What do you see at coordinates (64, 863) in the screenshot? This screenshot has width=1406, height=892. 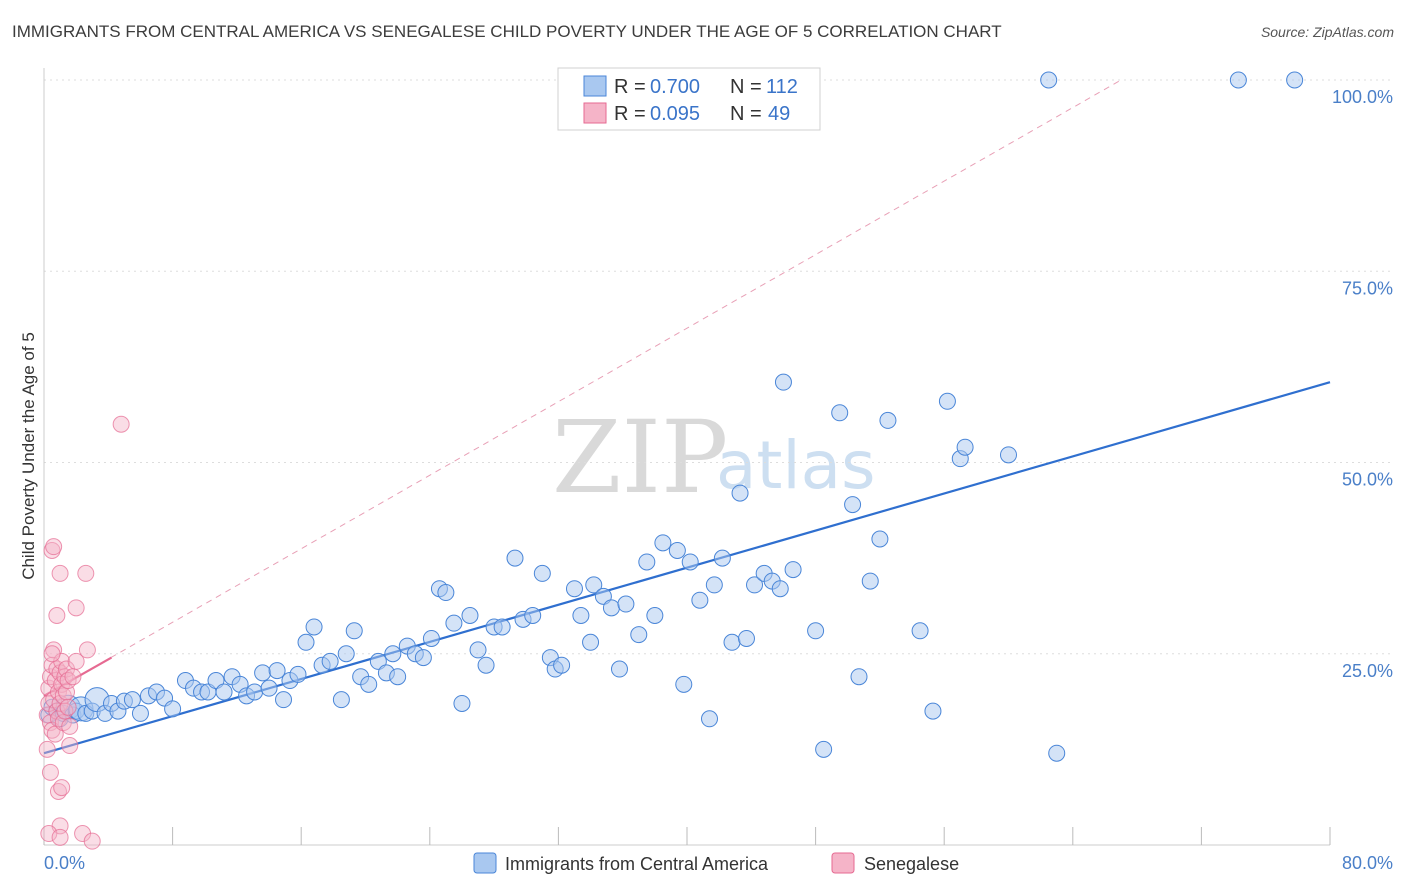 I see `x-tick-label-min: 0.0%` at bounding box center [64, 863].